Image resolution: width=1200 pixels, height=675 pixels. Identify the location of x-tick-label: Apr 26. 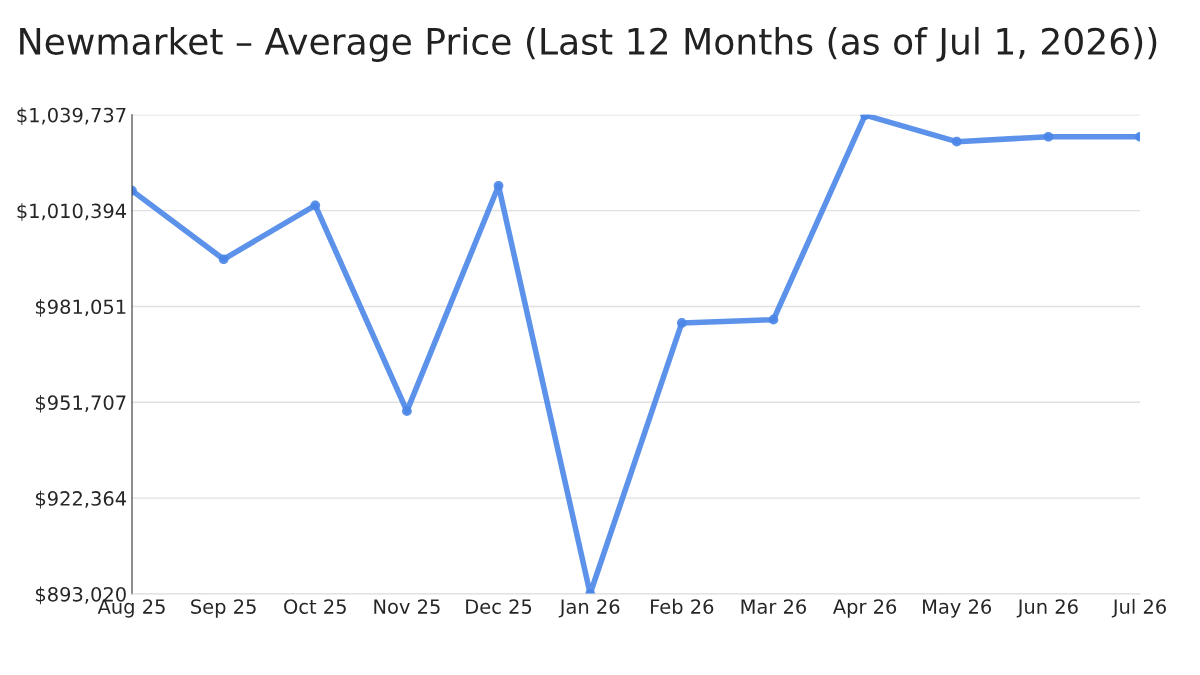
(864, 608).